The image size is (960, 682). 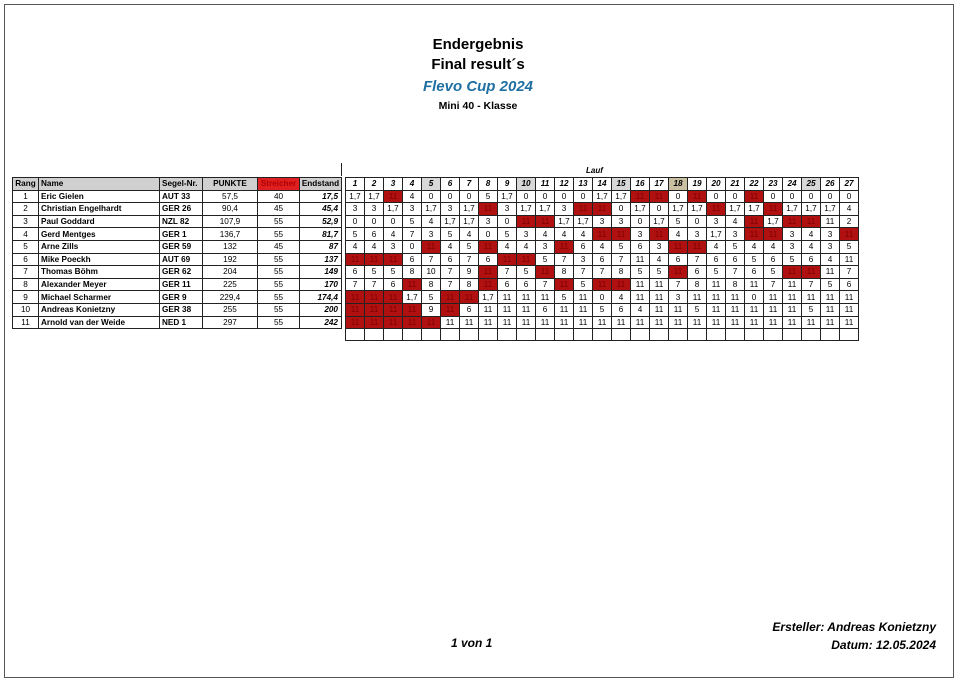 I want to click on points-cell: 57,5, so click(x=230, y=196).